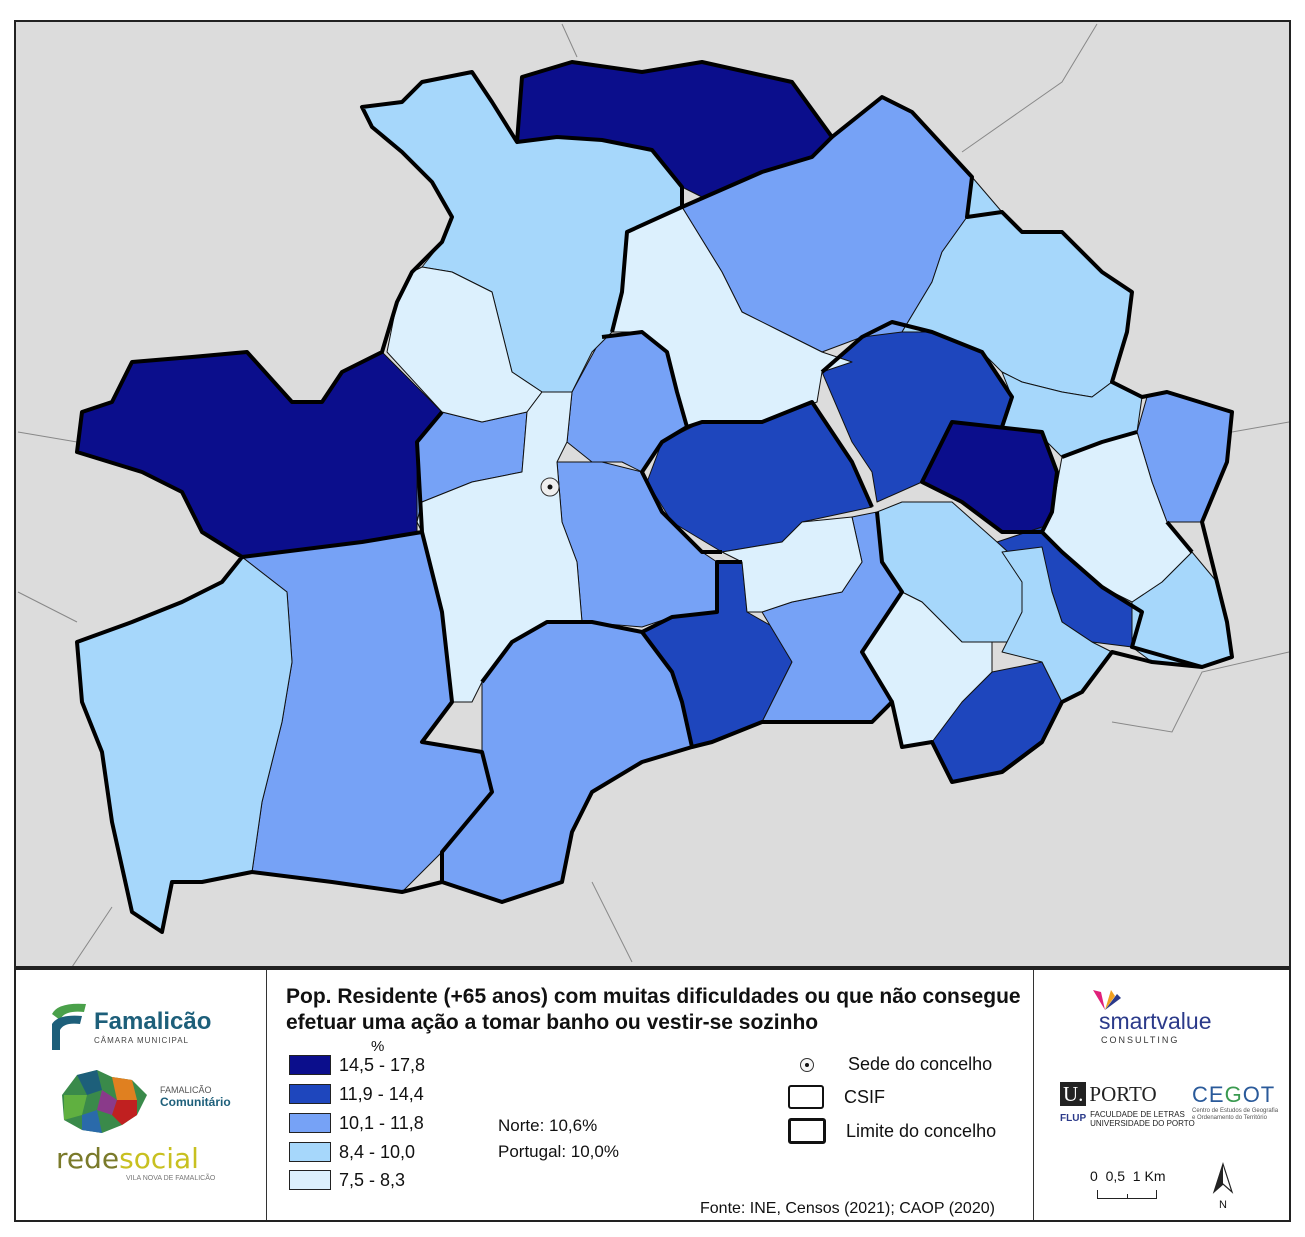 The width and height of the screenshot is (1305, 1237). I want to click on famalicao-name: Famalicão, so click(153, 1021).